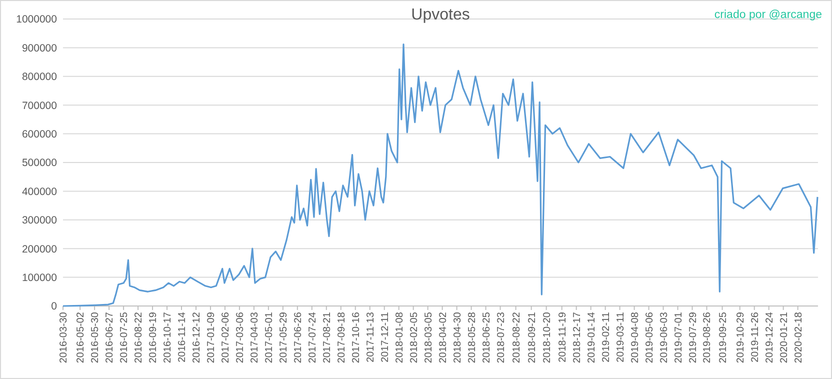  I want to click on x-tick-label: 2018-03-05, so click(428, 338).